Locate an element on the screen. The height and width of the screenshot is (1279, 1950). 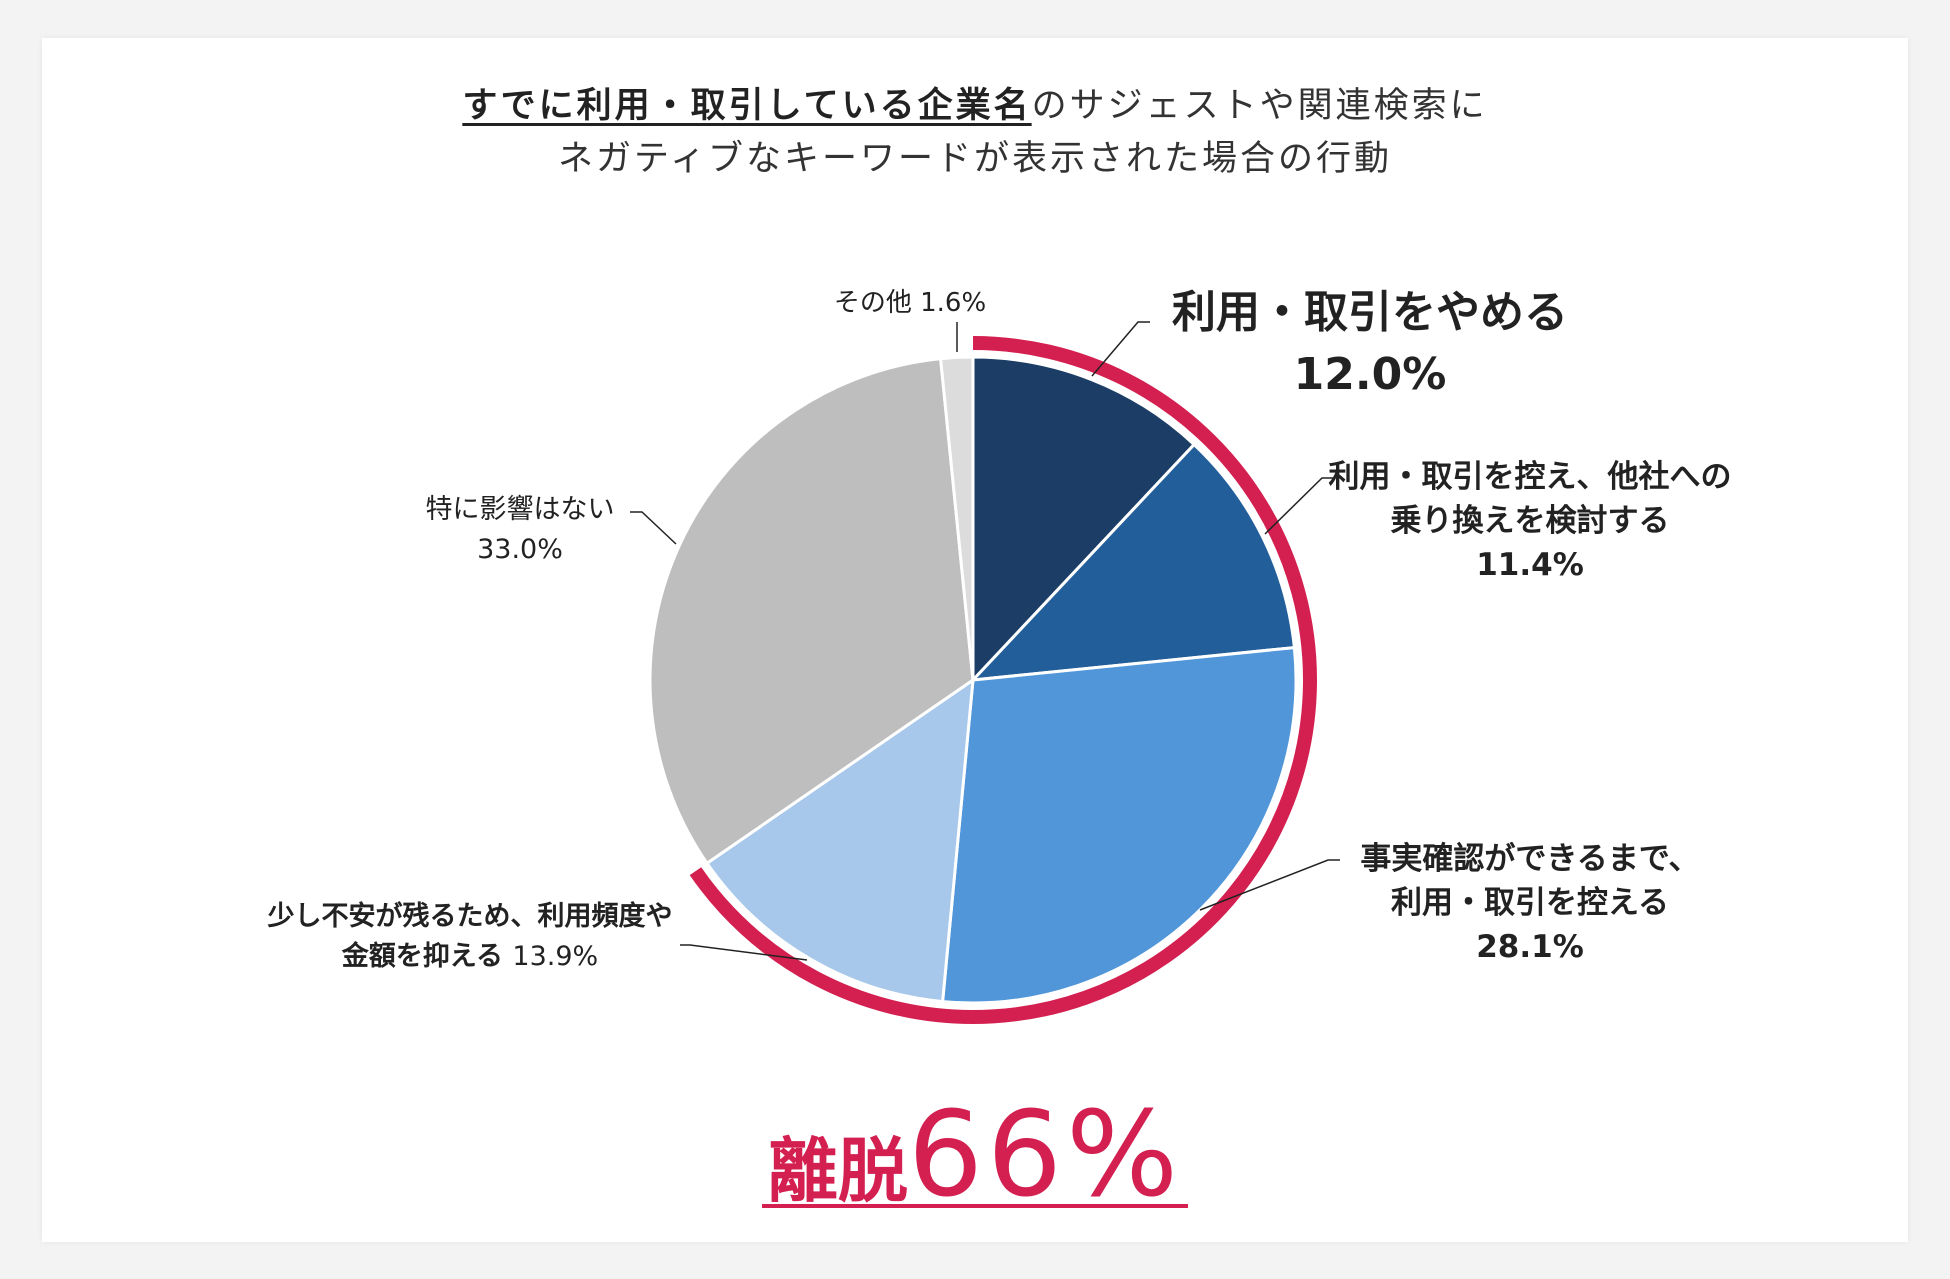
label-none-line1: 特に影響はない is located at coordinates (520, 509).